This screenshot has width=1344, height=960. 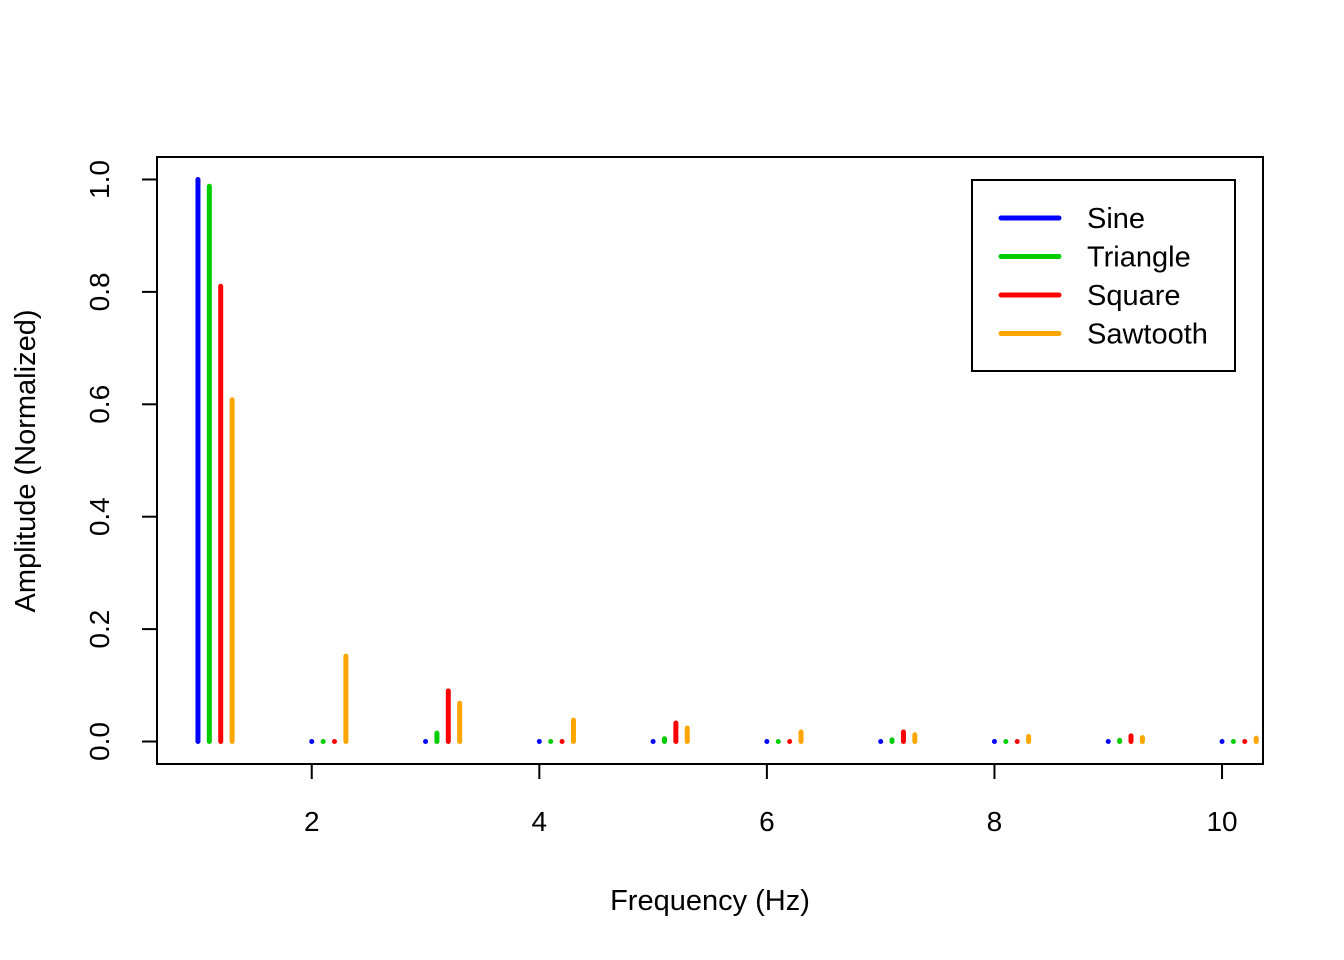 I want to click on x-tick-label-10: 10, so click(x=1221, y=821).